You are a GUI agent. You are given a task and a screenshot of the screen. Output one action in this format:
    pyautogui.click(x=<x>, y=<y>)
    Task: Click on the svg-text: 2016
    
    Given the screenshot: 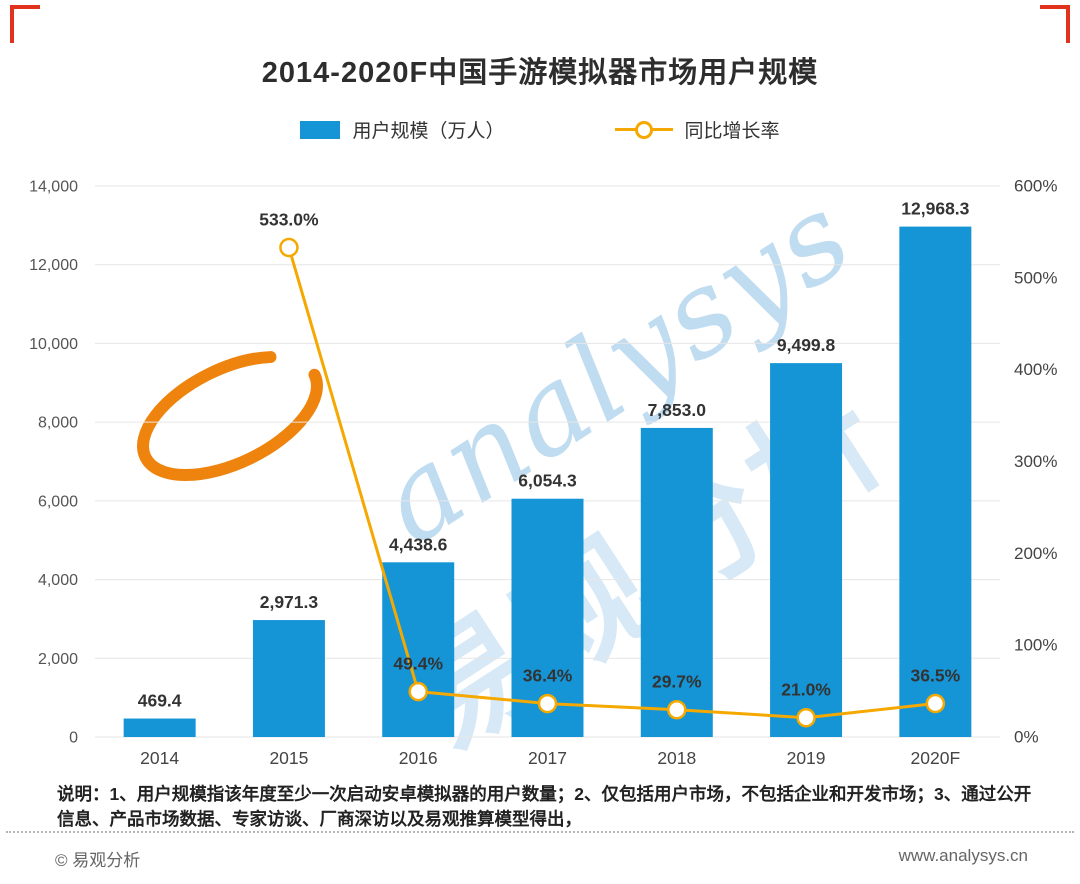 What is the action you would take?
    pyautogui.click(x=418, y=758)
    